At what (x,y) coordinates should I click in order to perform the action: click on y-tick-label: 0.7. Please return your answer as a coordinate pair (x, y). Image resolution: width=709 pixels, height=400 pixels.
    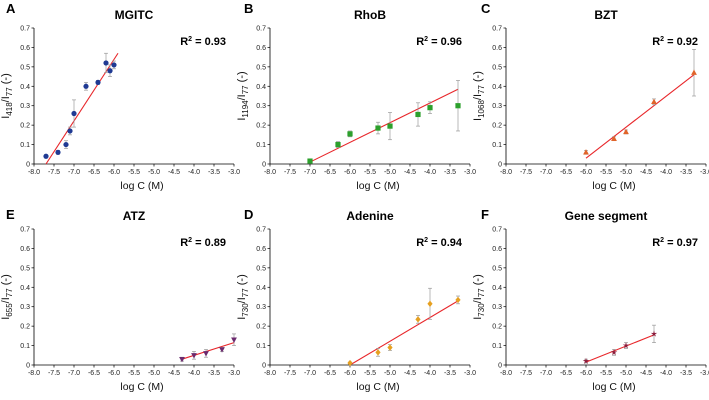
    Looking at the image, I should click on (25, 29).